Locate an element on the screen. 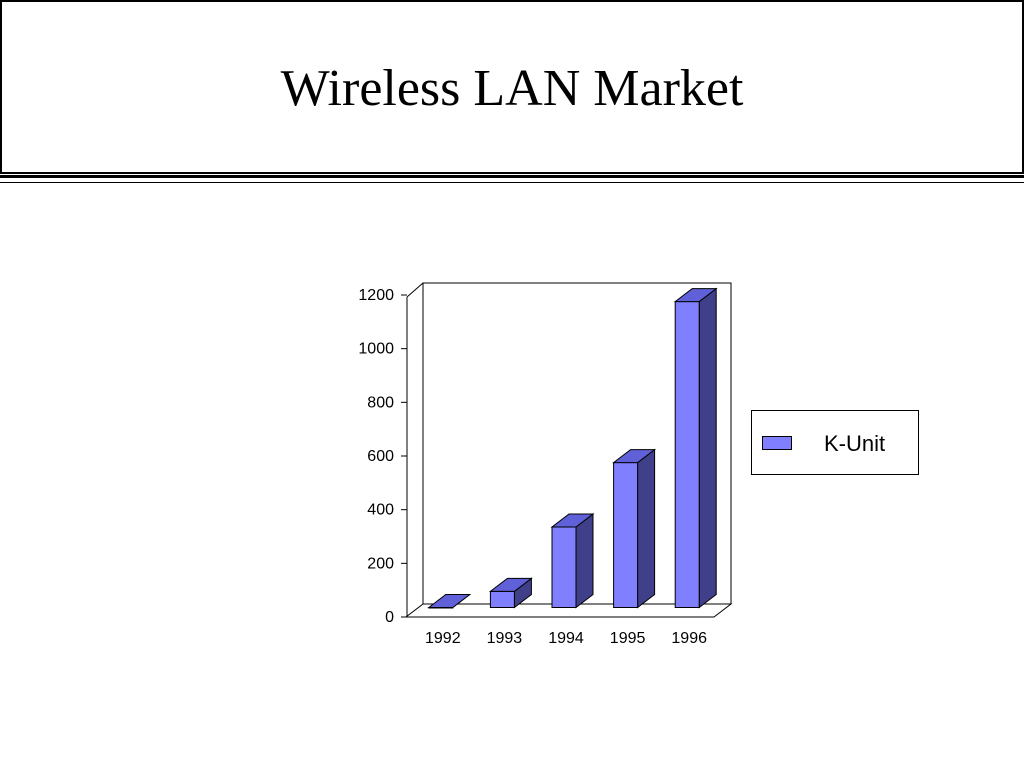 Image resolution: width=1024 pixels, height=768 pixels. y-axis-top-edge is located at coordinates (415, 290).